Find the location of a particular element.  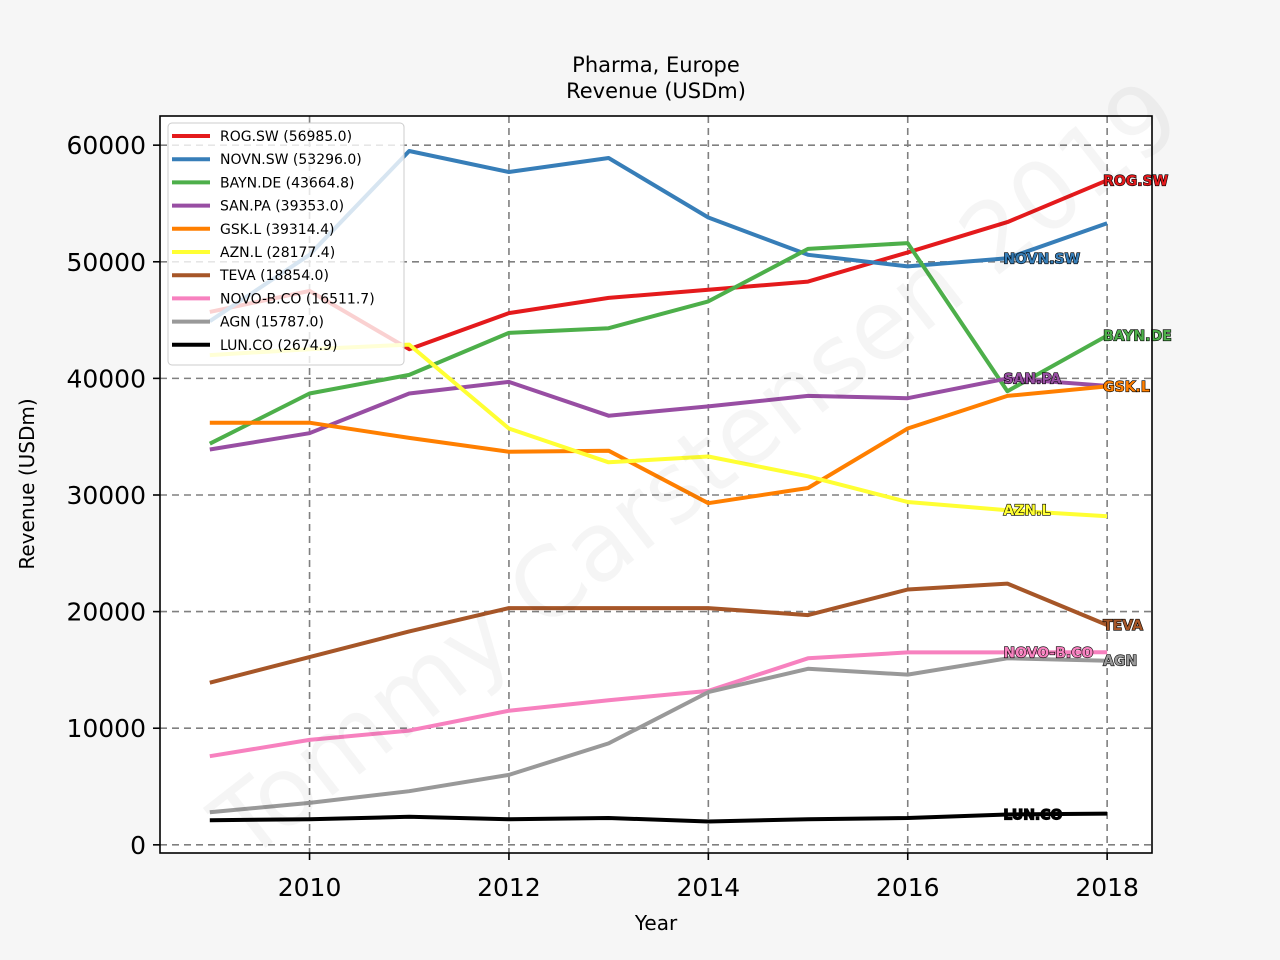

legend-entry: TEVA (18854.0) is located at coordinates (274, 276).